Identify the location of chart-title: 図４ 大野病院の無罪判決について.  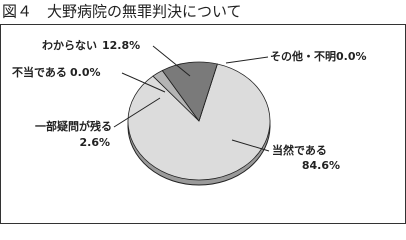
(122, 12).